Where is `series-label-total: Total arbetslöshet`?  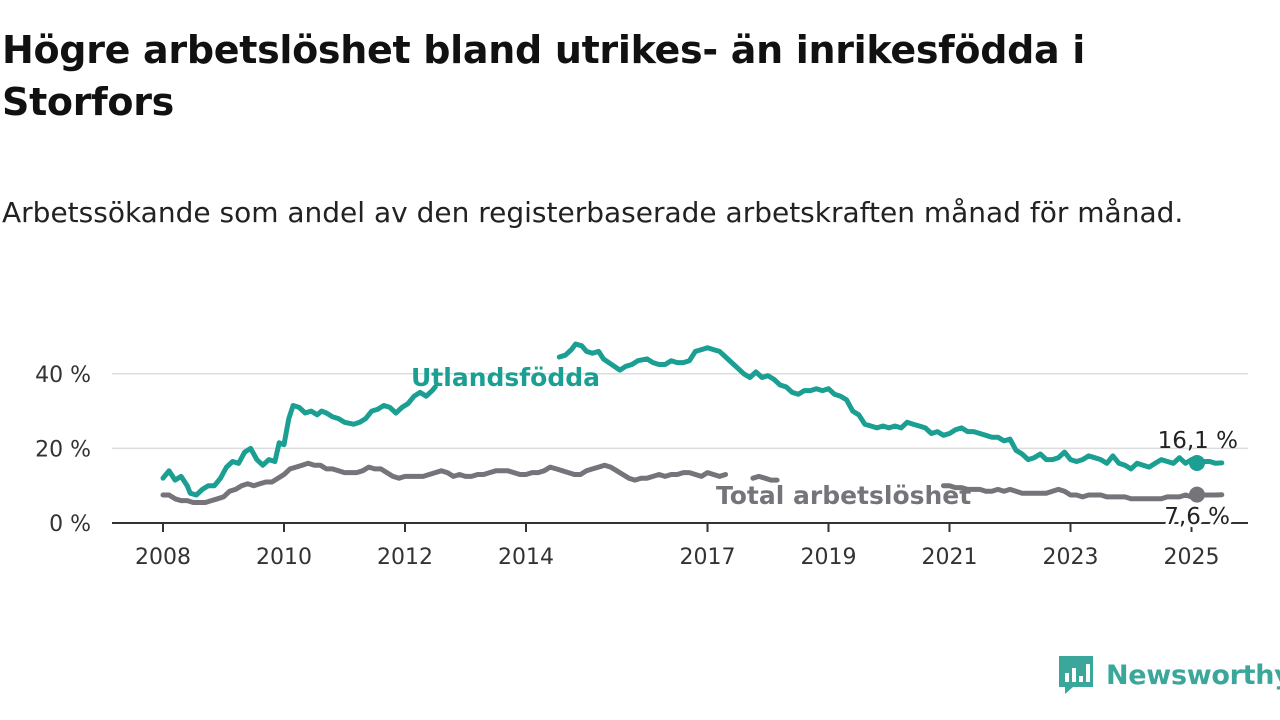 series-label-total: Total arbetslöshet is located at coordinates (843, 495).